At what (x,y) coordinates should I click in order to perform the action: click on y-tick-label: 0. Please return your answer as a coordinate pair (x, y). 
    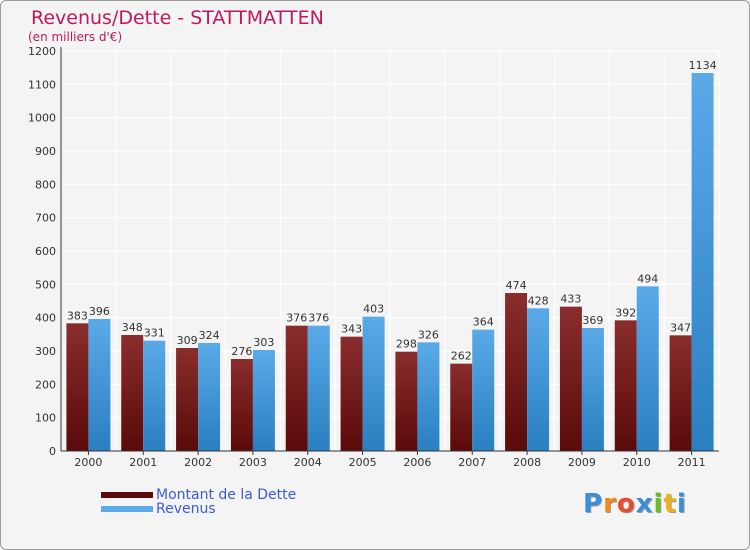
    Looking at the image, I should click on (52, 451).